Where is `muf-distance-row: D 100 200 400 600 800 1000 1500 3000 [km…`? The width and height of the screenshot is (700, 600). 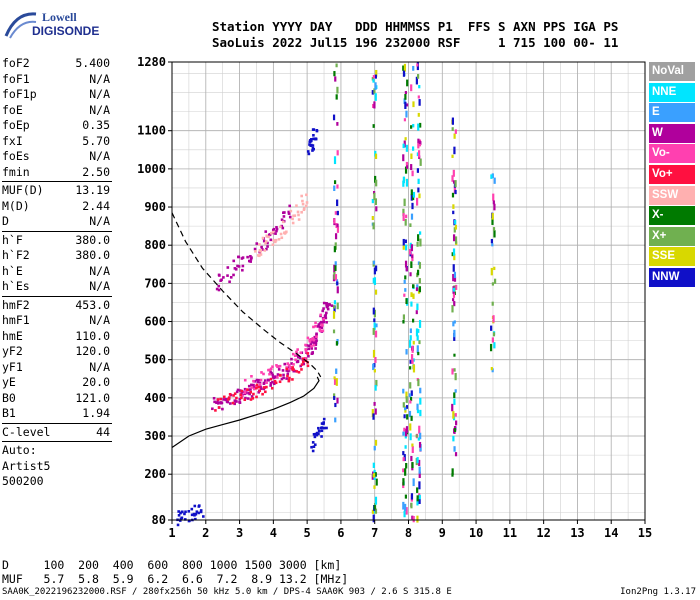
muf-distance-row: D 100 200 400 600 800 1000 1500 3000 [km… is located at coordinates (172, 565).